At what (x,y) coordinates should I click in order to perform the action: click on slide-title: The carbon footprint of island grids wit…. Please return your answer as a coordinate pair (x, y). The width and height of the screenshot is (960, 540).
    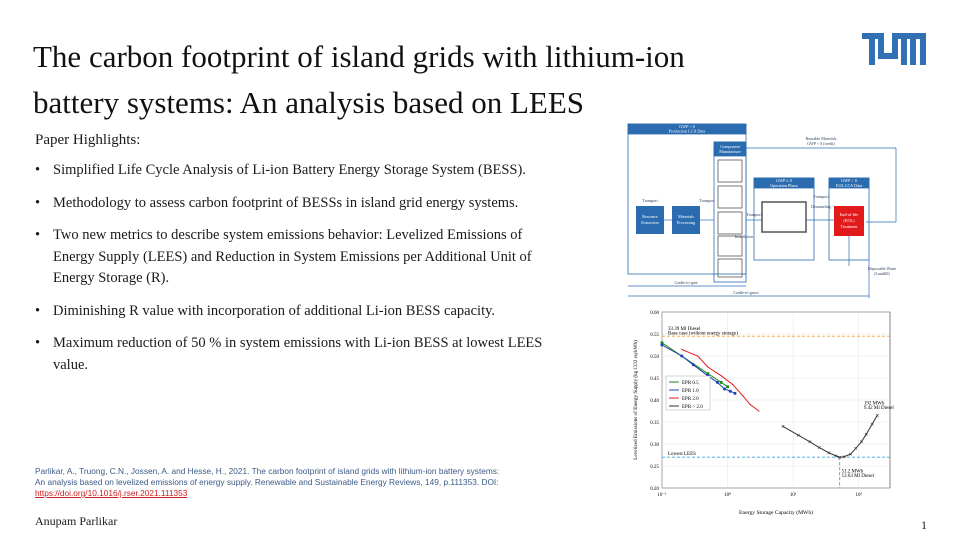
    Looking at the image, I should click on (433, 80).